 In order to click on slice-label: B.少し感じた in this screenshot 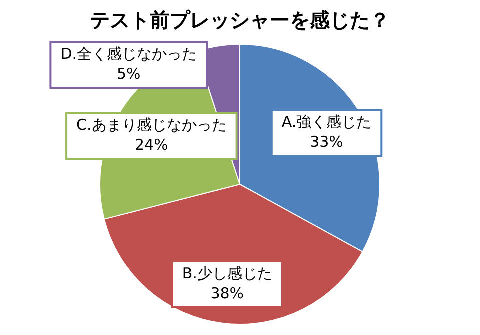, I will do `click(227, 273)`.